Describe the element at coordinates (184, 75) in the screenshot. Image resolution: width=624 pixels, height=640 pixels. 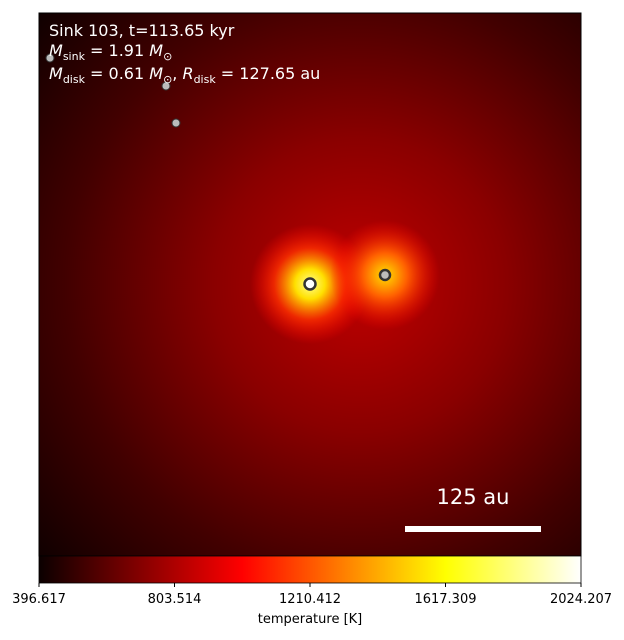
I see `annotation: Mdisk = 0.61 M⊙, Rdisk = 127.65 au` at that location.